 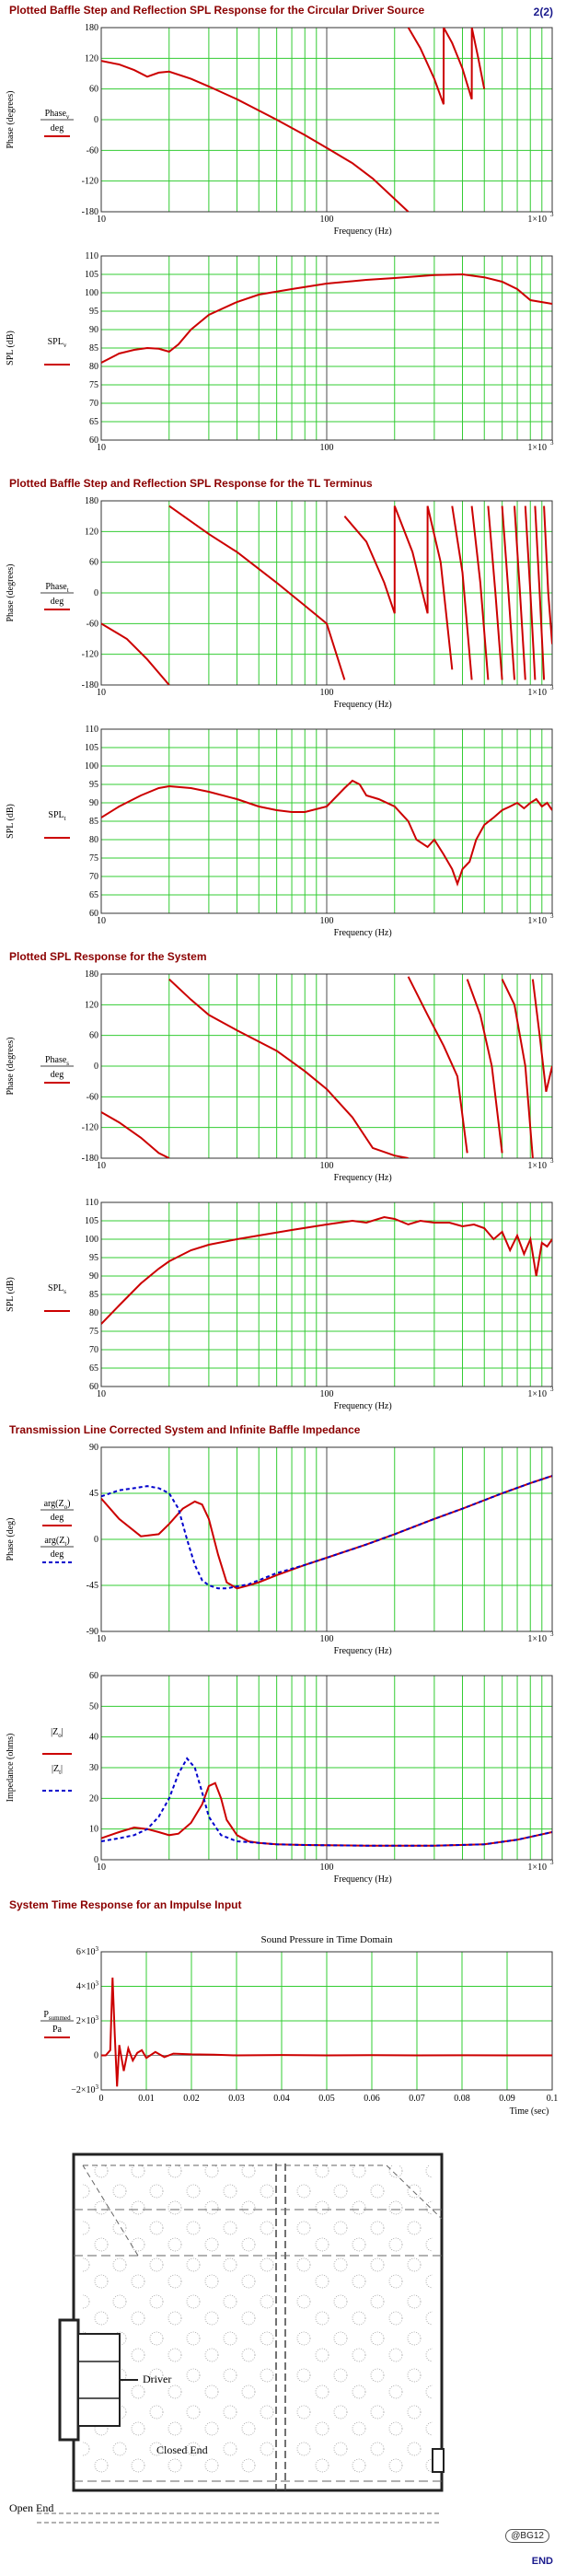 I want to click on y-tick-label: 100, so click(x=91, y=293).